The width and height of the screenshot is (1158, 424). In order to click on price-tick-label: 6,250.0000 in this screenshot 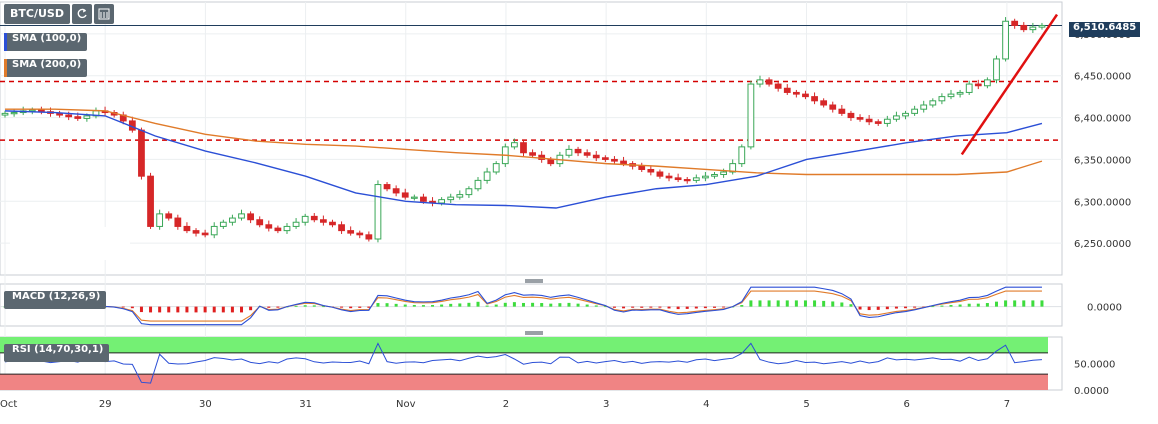, I will do `click(1102, 244)`.